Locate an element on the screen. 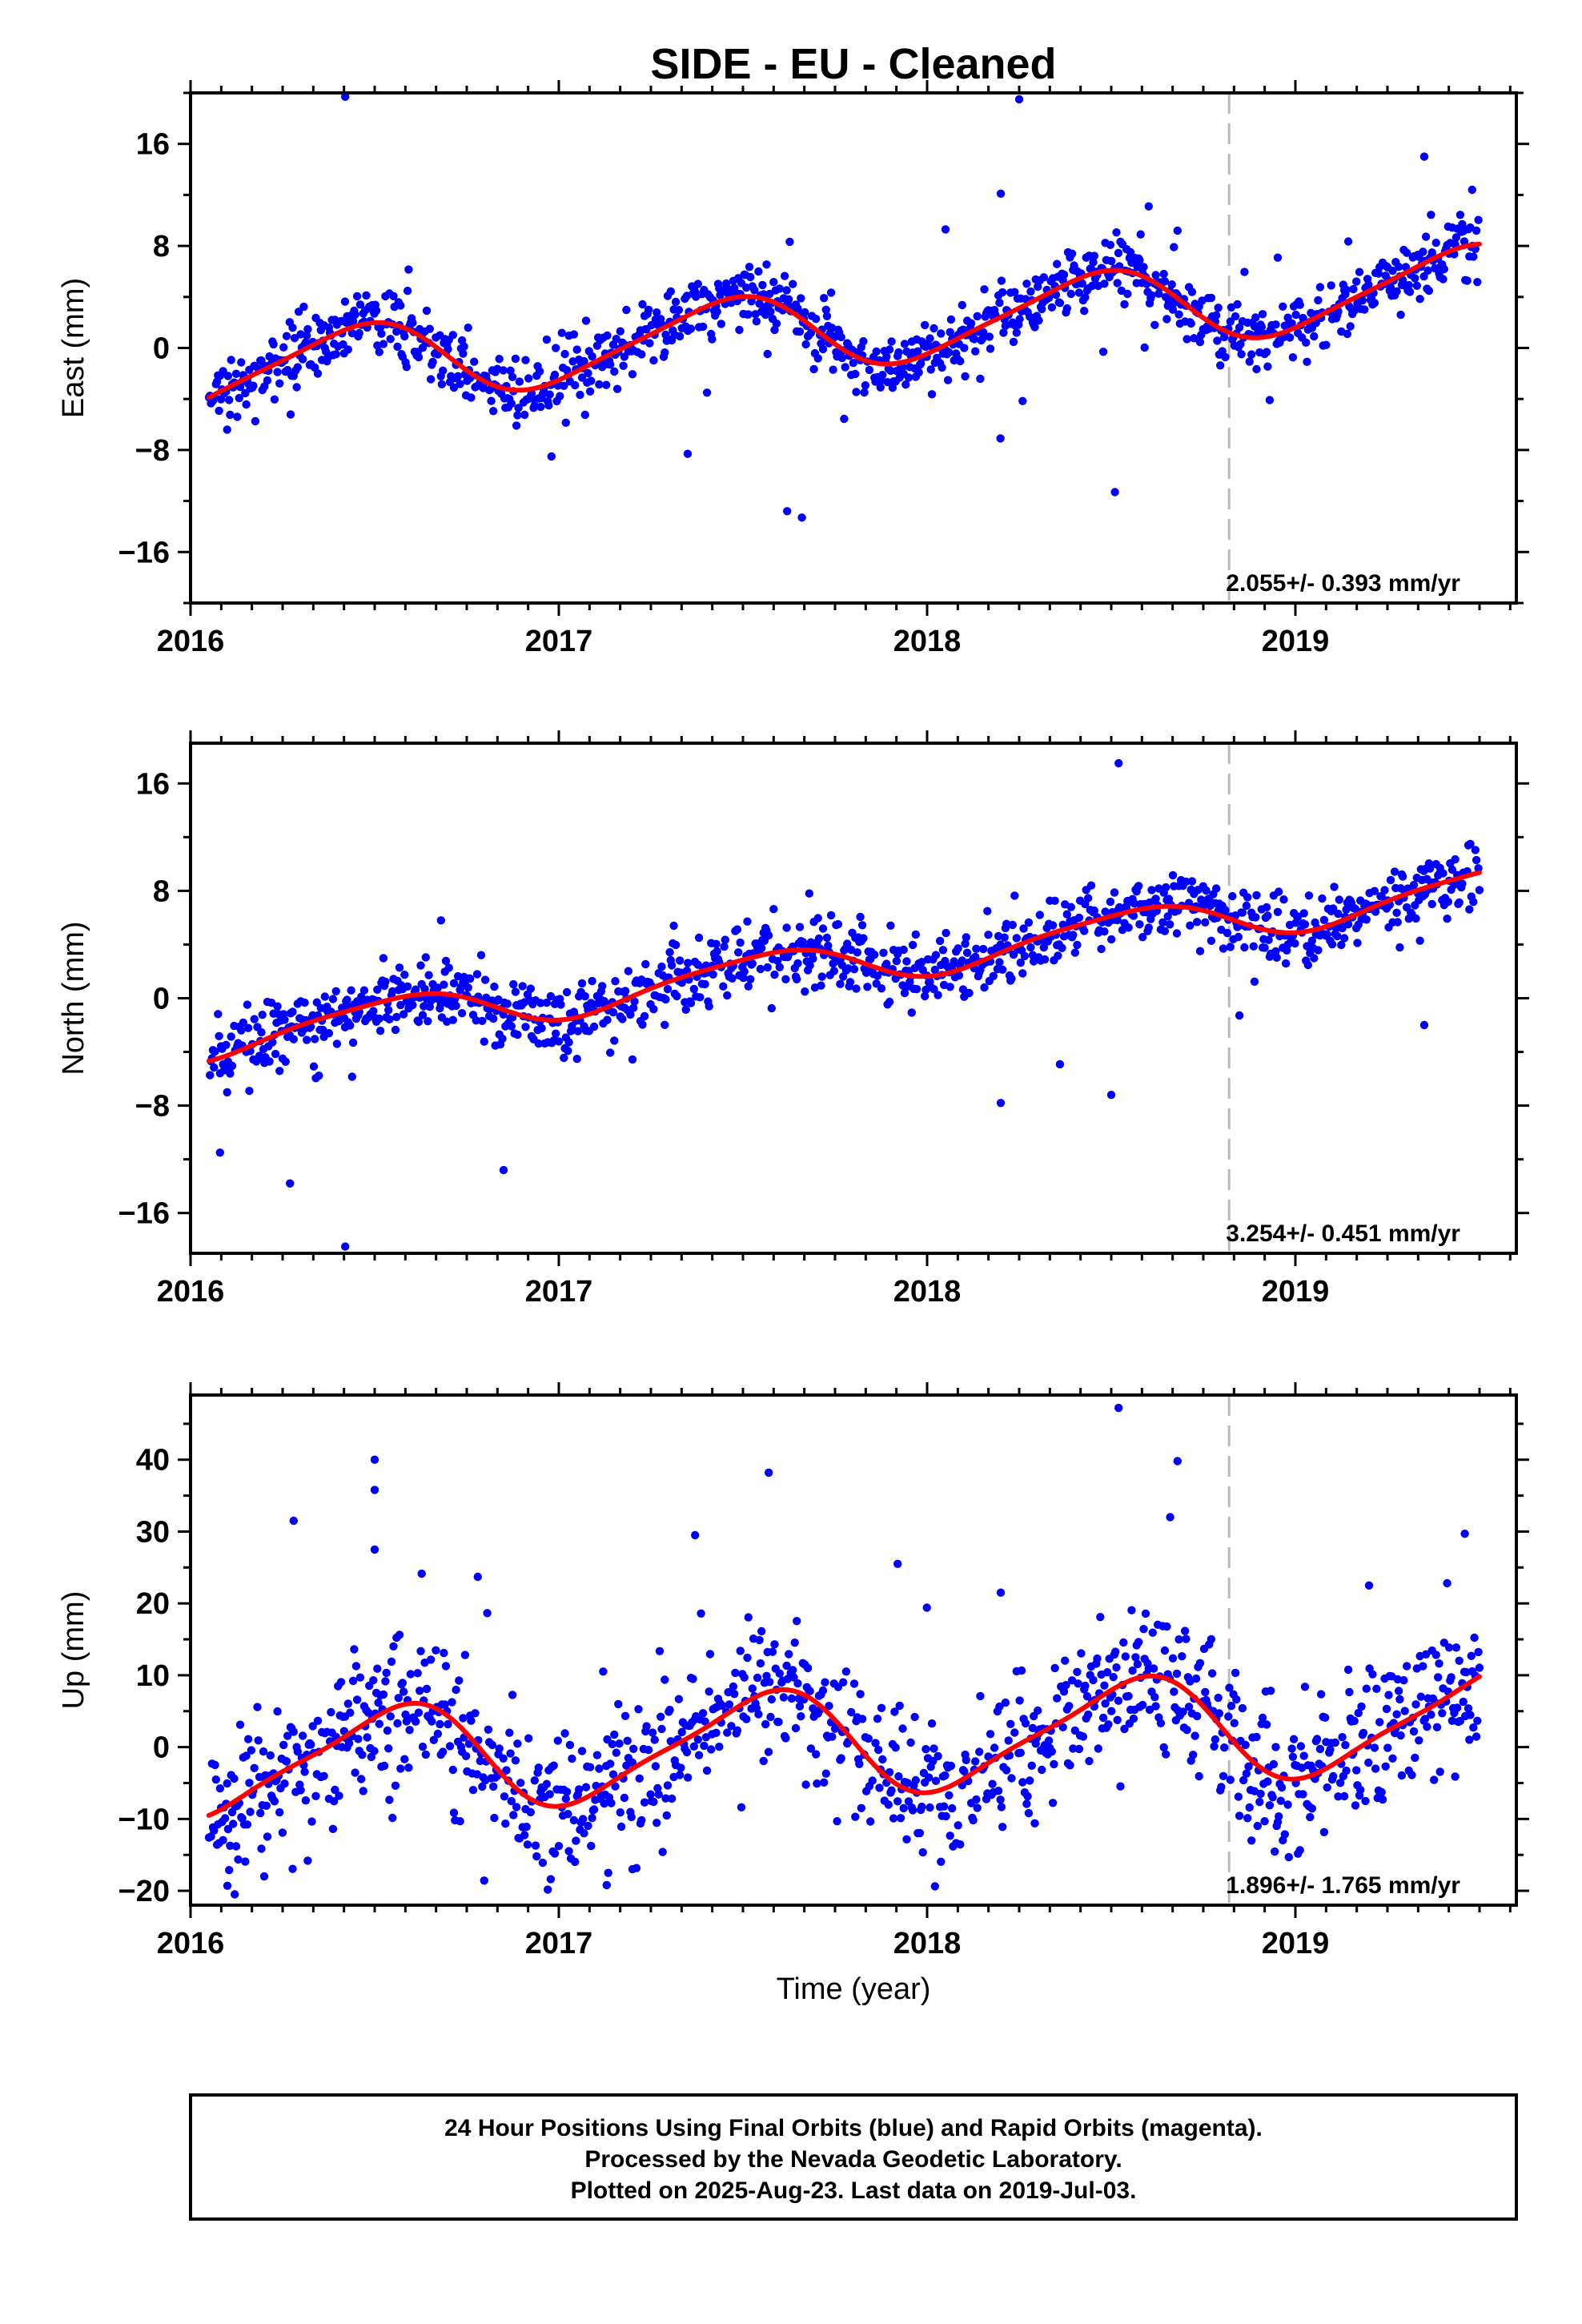 The width and height of the screenshot is (1582, 2324). footer-frame is located at coordinates (853, 2157).